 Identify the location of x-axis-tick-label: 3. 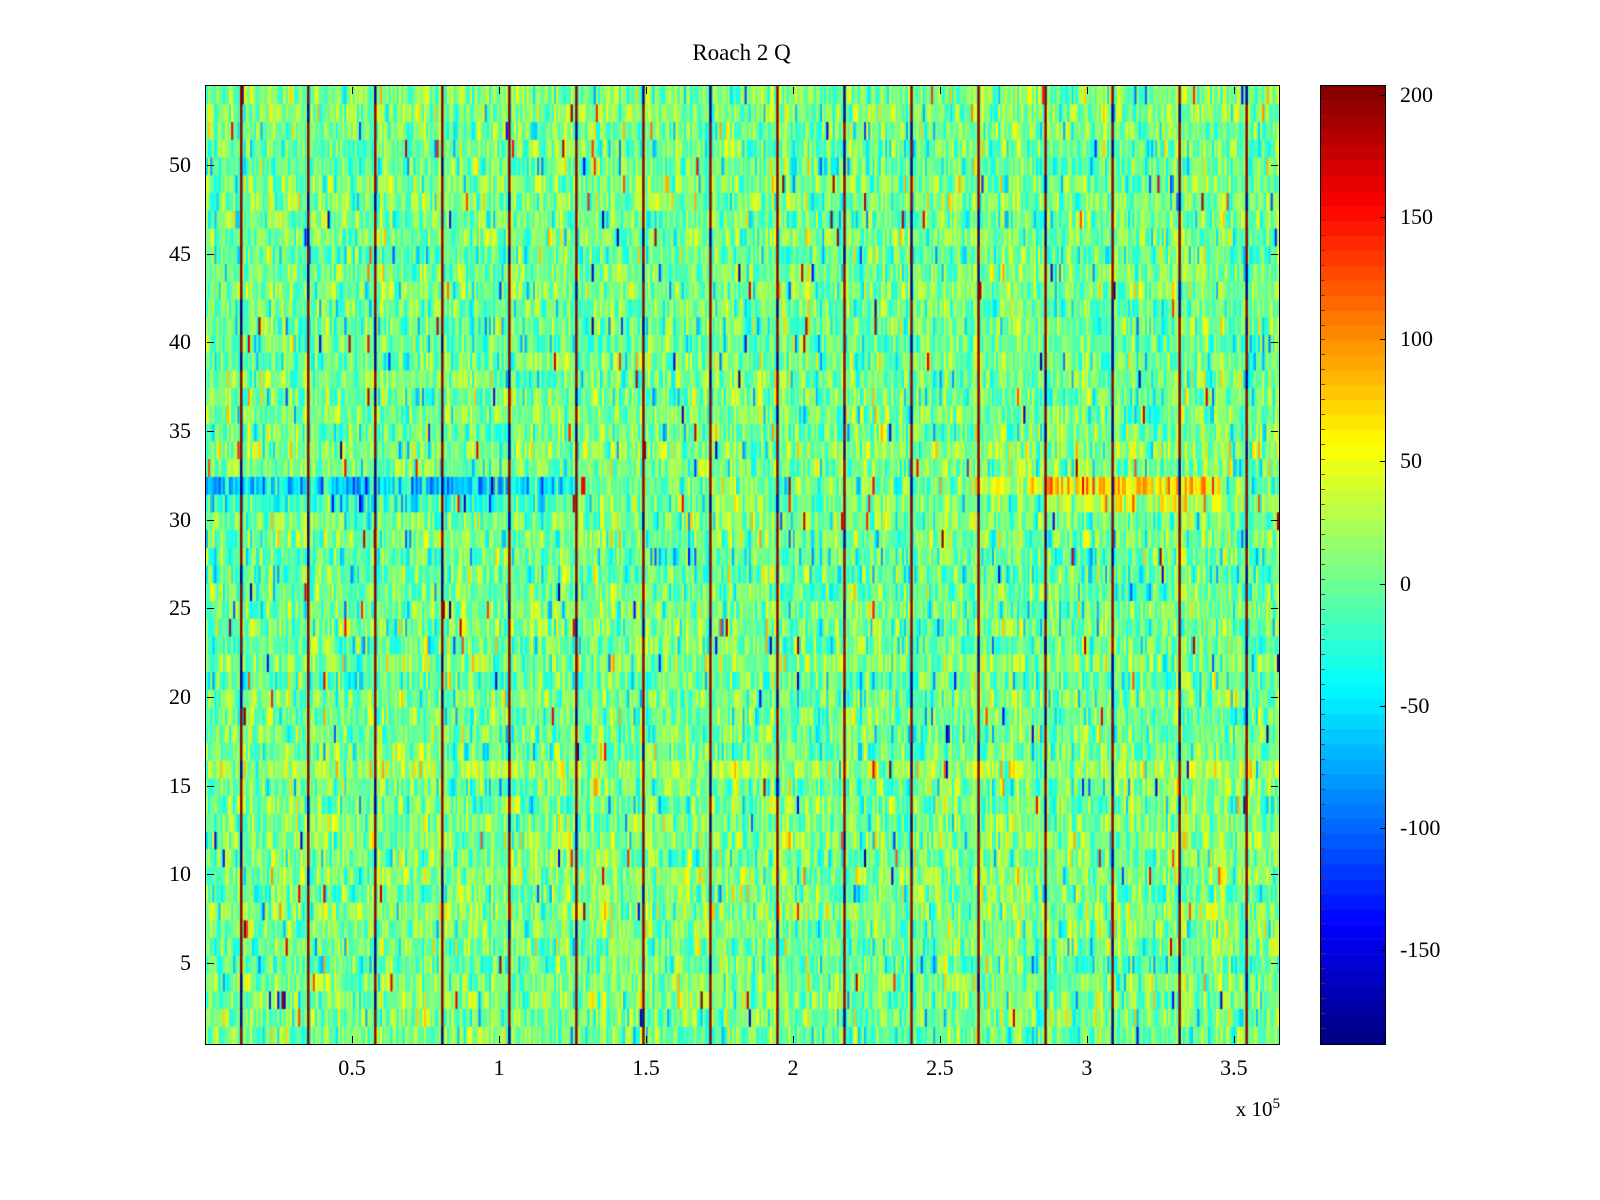
(1087, 1067).